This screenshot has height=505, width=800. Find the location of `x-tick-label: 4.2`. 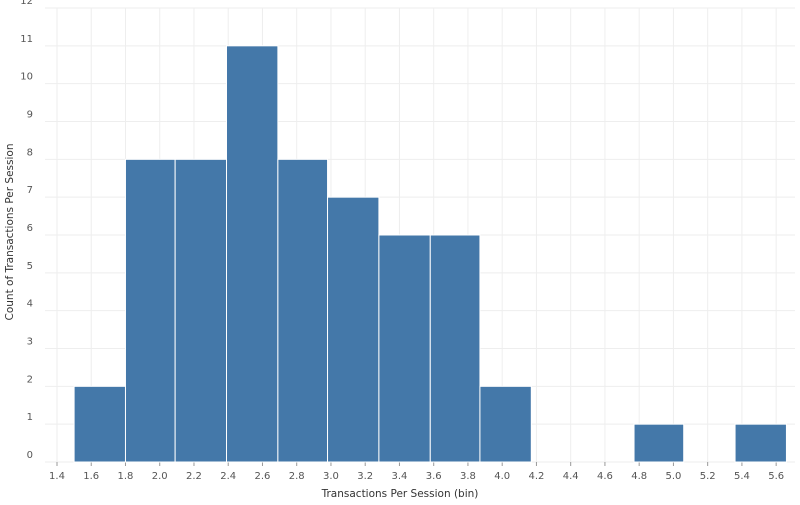

x-tick-label: 4.2 is located at coordinates (536, 476).